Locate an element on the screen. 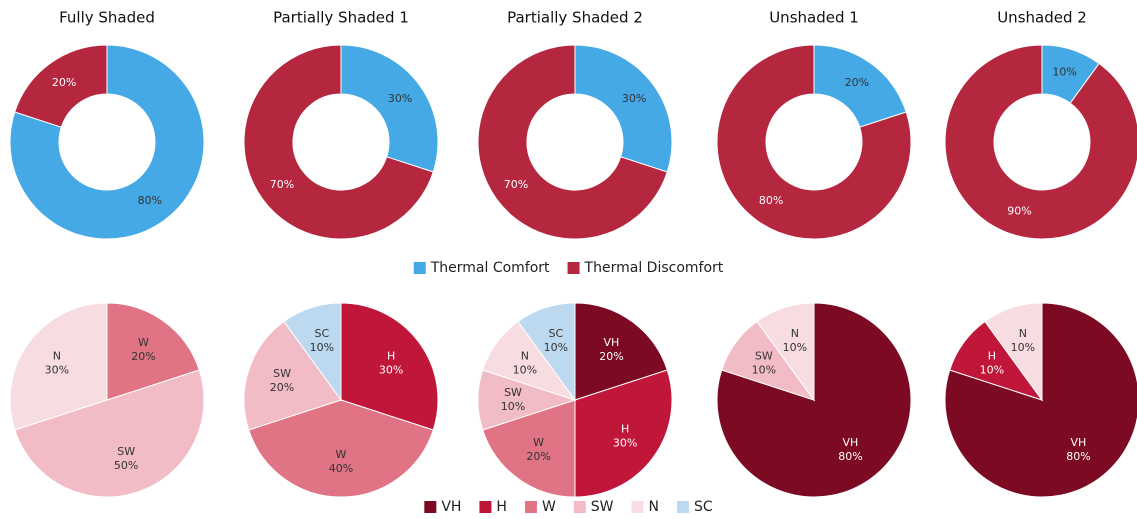 This screenshot has height=519, width=1137. legend-label: SW is located at coordinates (602, 507).